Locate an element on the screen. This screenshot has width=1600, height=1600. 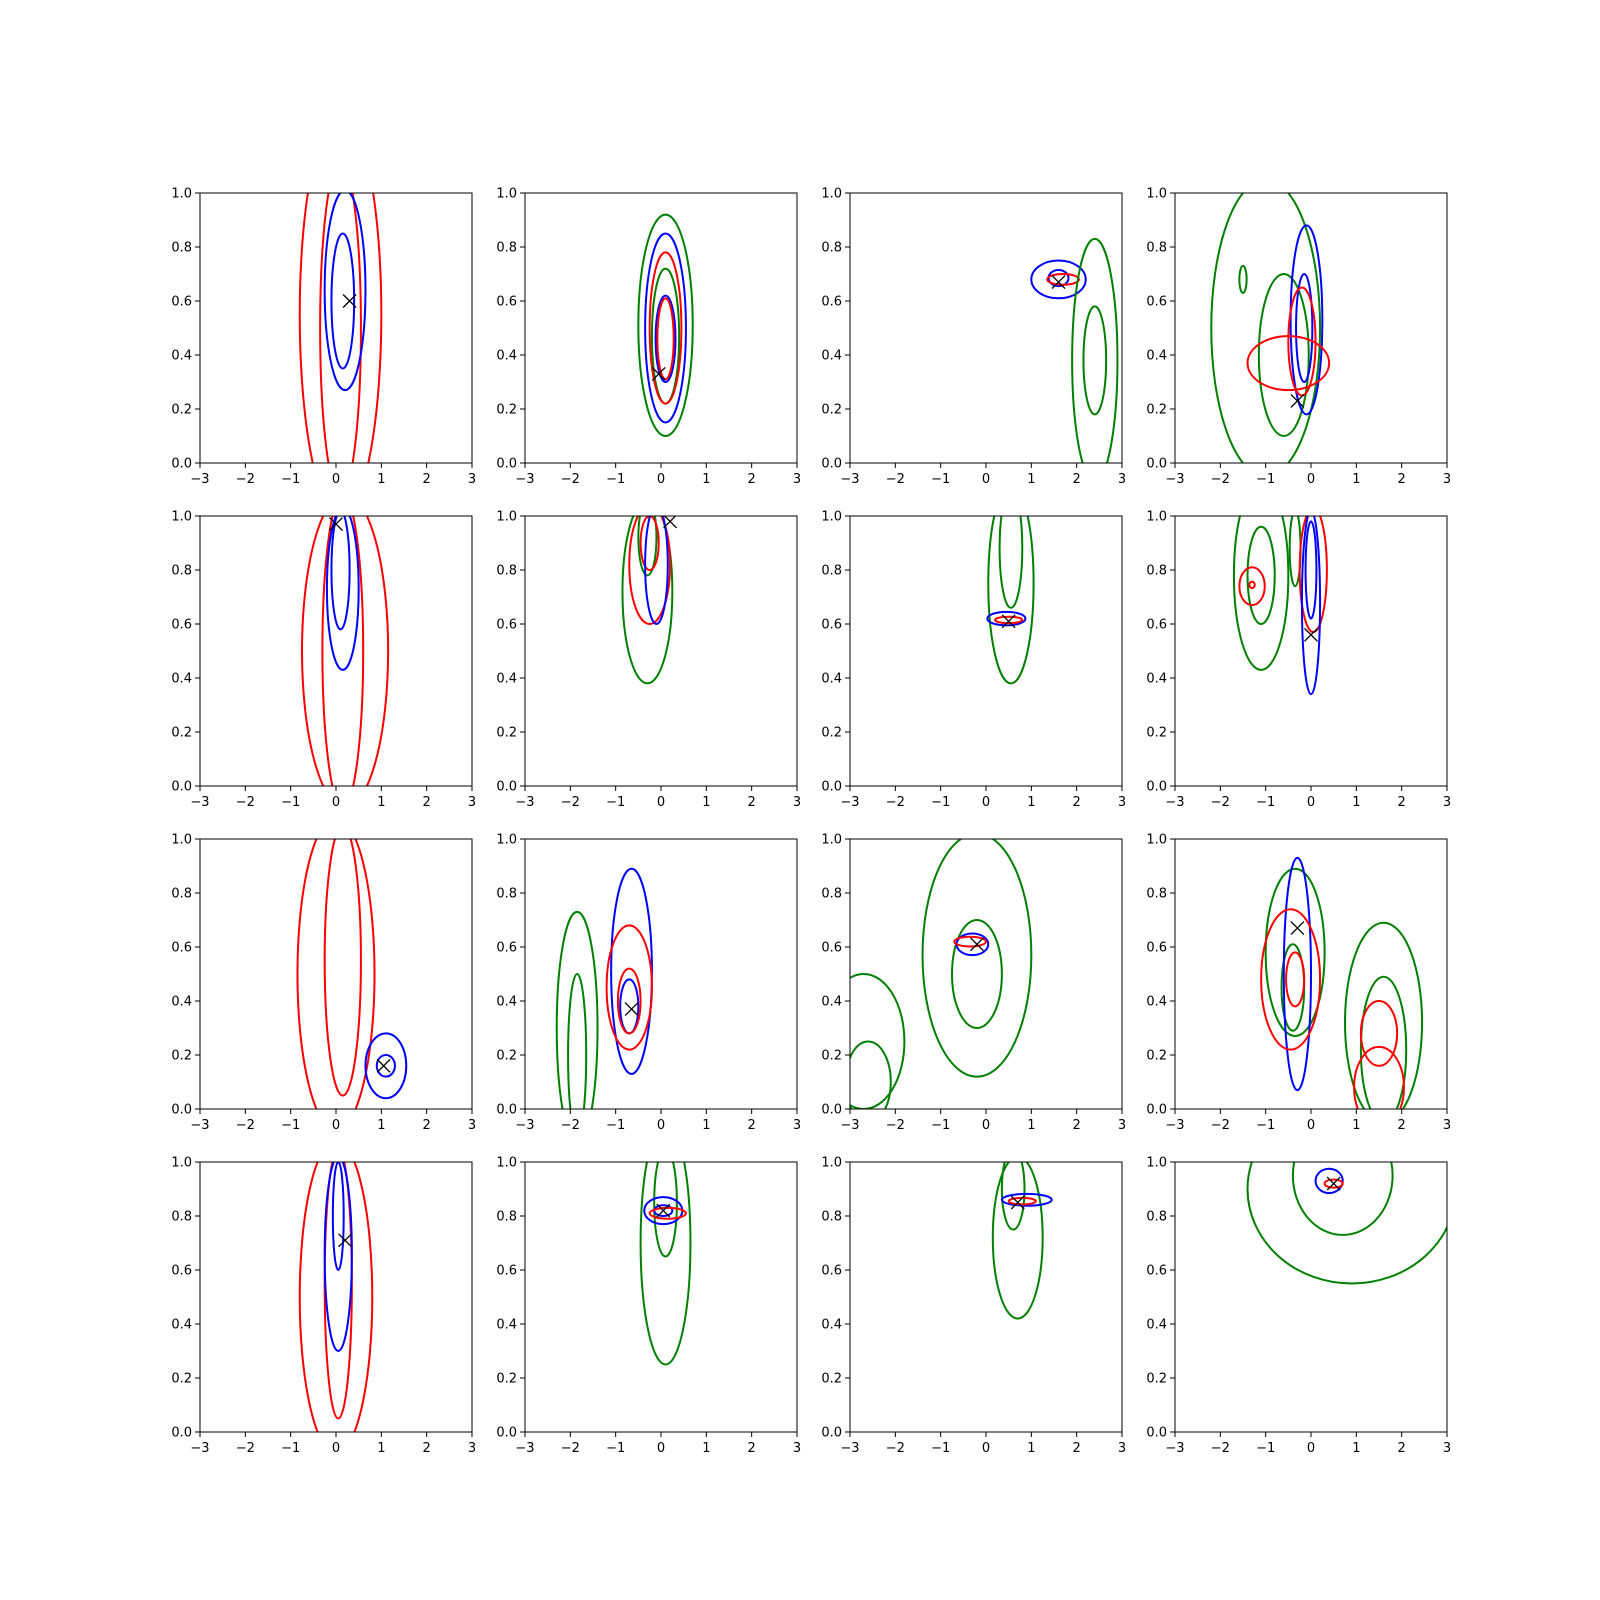
subplot-1: −3 −2 −1 0 1 2 3 0.0 0.2 0.4 0.6 0.8 1.0 is located at coordinates (323, 337).